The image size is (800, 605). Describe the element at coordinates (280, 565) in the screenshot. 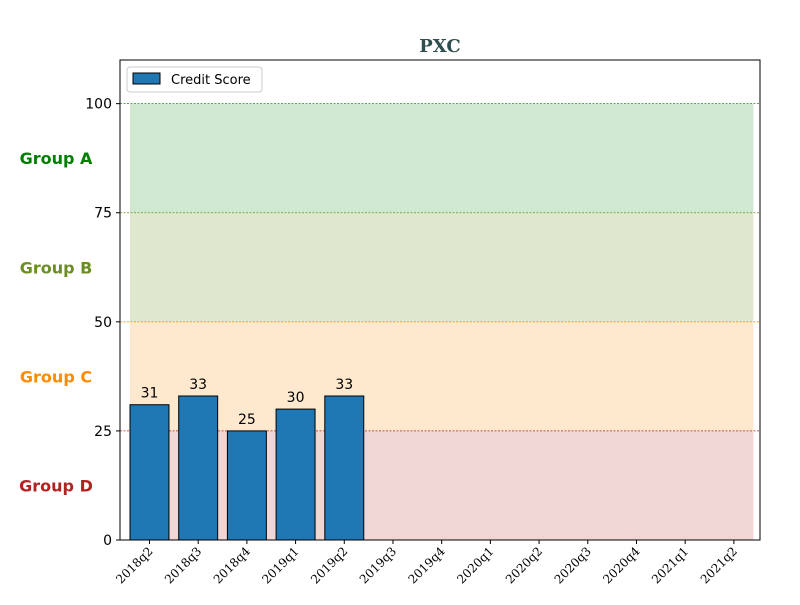

I see `x-tick-label: 2019q1` at that location.